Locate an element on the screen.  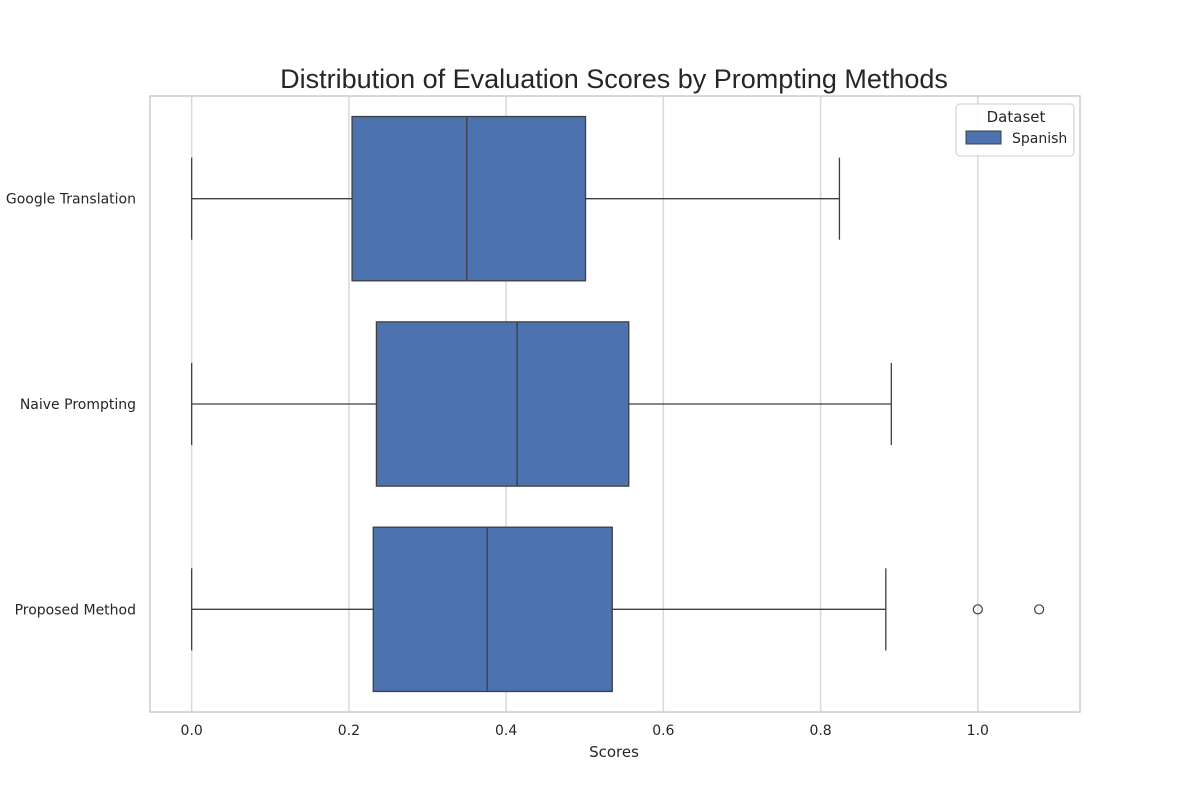
y-tick-label: Naive Prompting is located at coordinates (78, 405).